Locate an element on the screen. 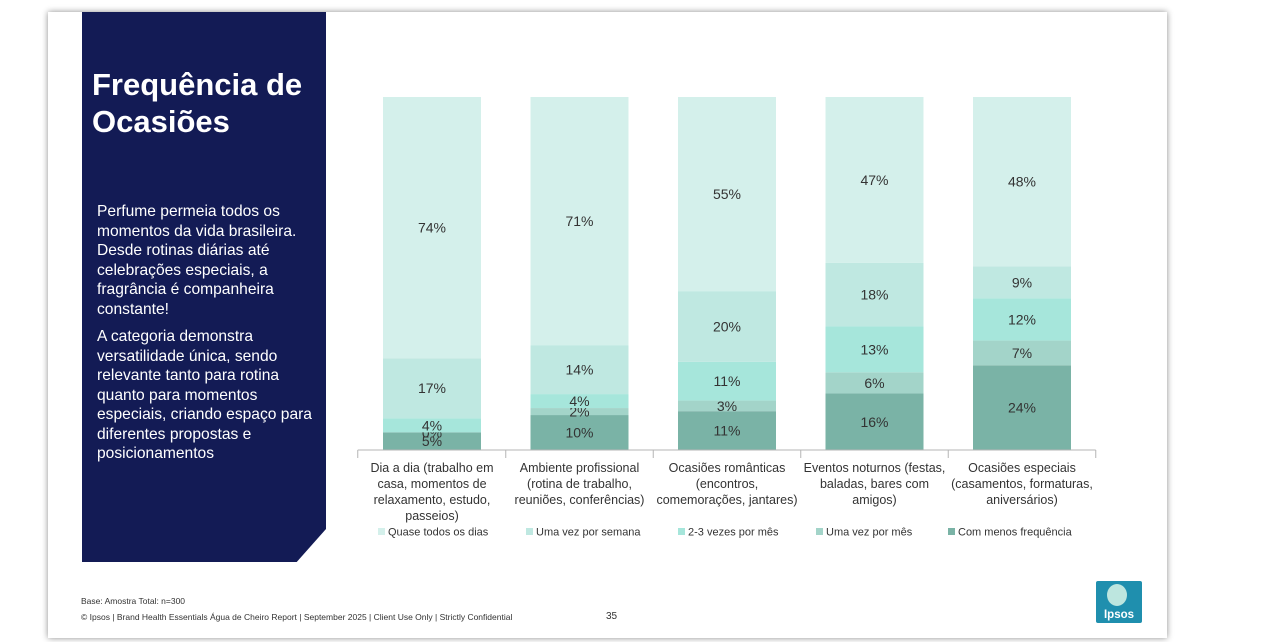 The image size is (1280, 642). data-label: 9% is located at coordinates (1022, 282).